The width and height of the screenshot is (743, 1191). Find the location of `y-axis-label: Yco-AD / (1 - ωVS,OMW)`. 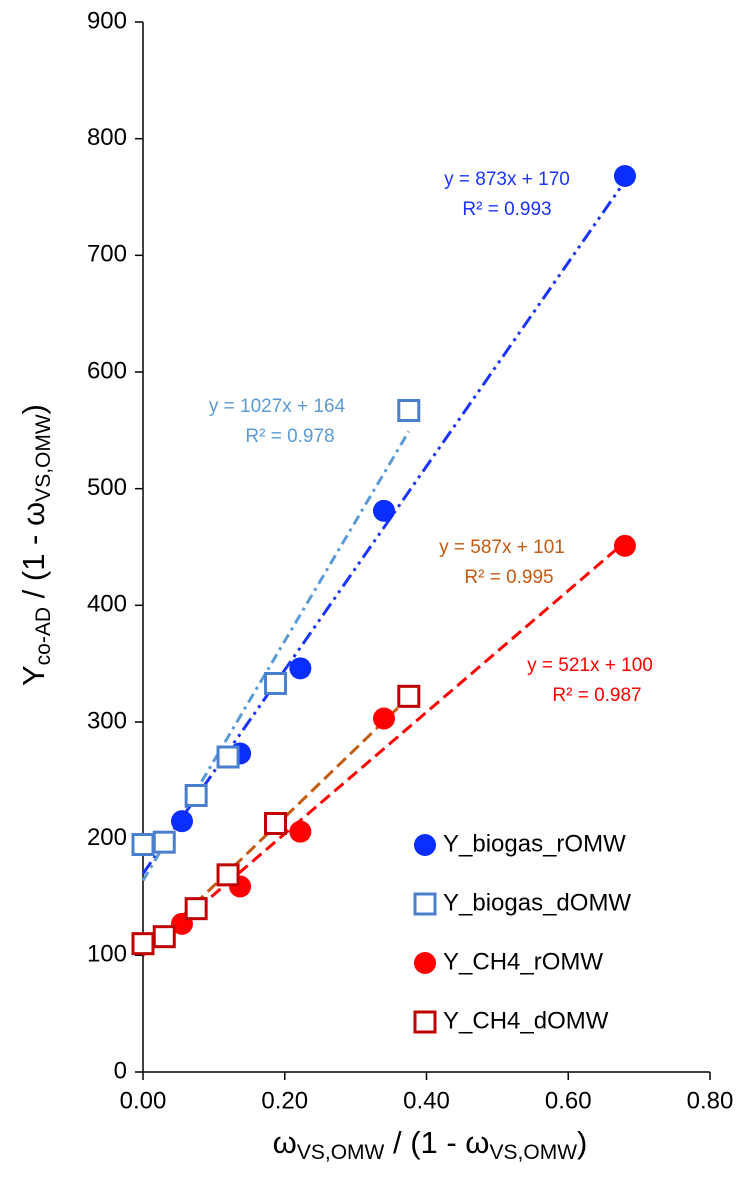

y-axis-label: Yco-AD / (1 - ωVS,OMW) is located at coordinates (35, 545).